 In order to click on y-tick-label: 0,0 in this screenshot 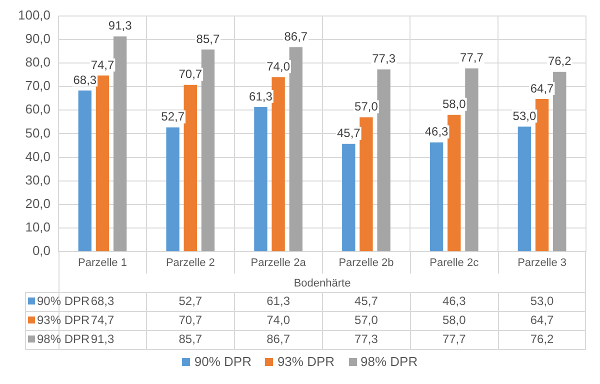, I will do `click(41, 250)`.